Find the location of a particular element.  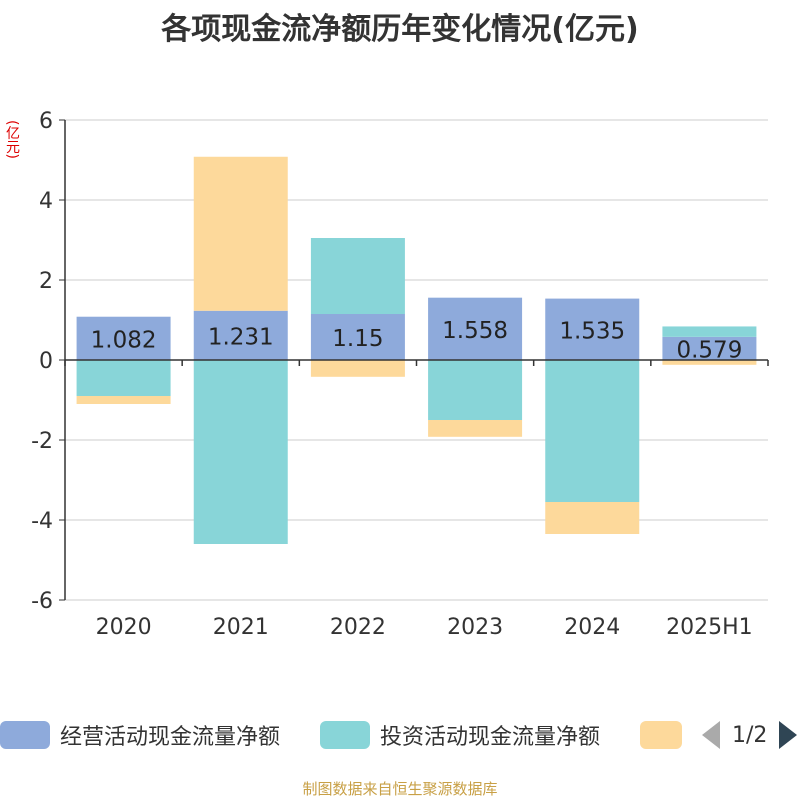

pager-page-indicator: 1/2 is located at coordinates (750, 735).